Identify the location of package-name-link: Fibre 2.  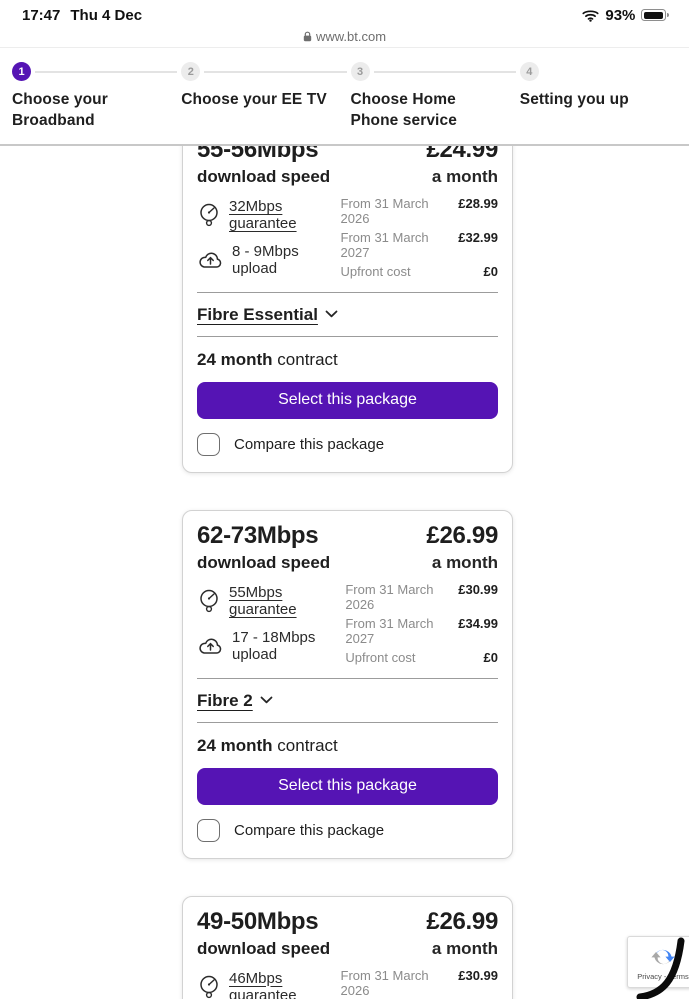
(225, 700).